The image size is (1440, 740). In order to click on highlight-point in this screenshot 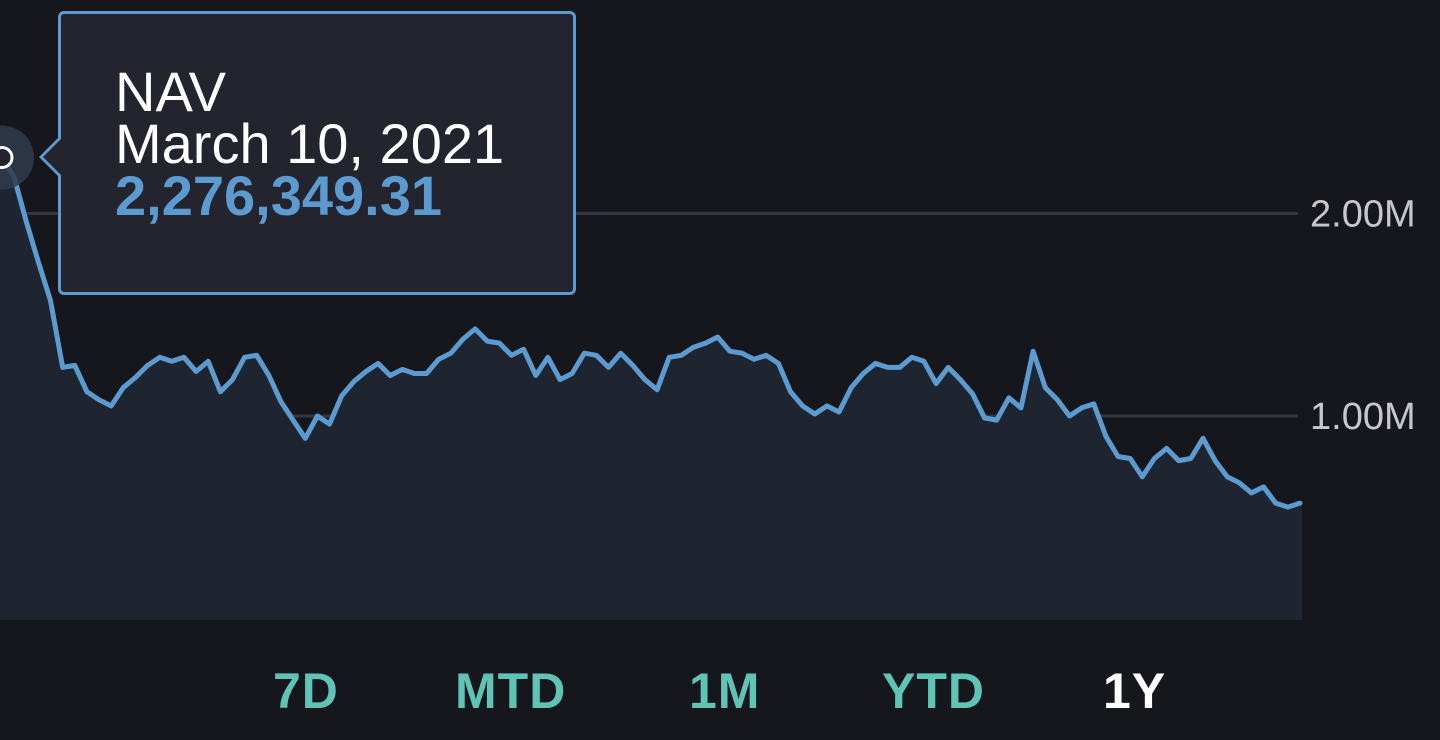, I will do `click(7, 158)`.